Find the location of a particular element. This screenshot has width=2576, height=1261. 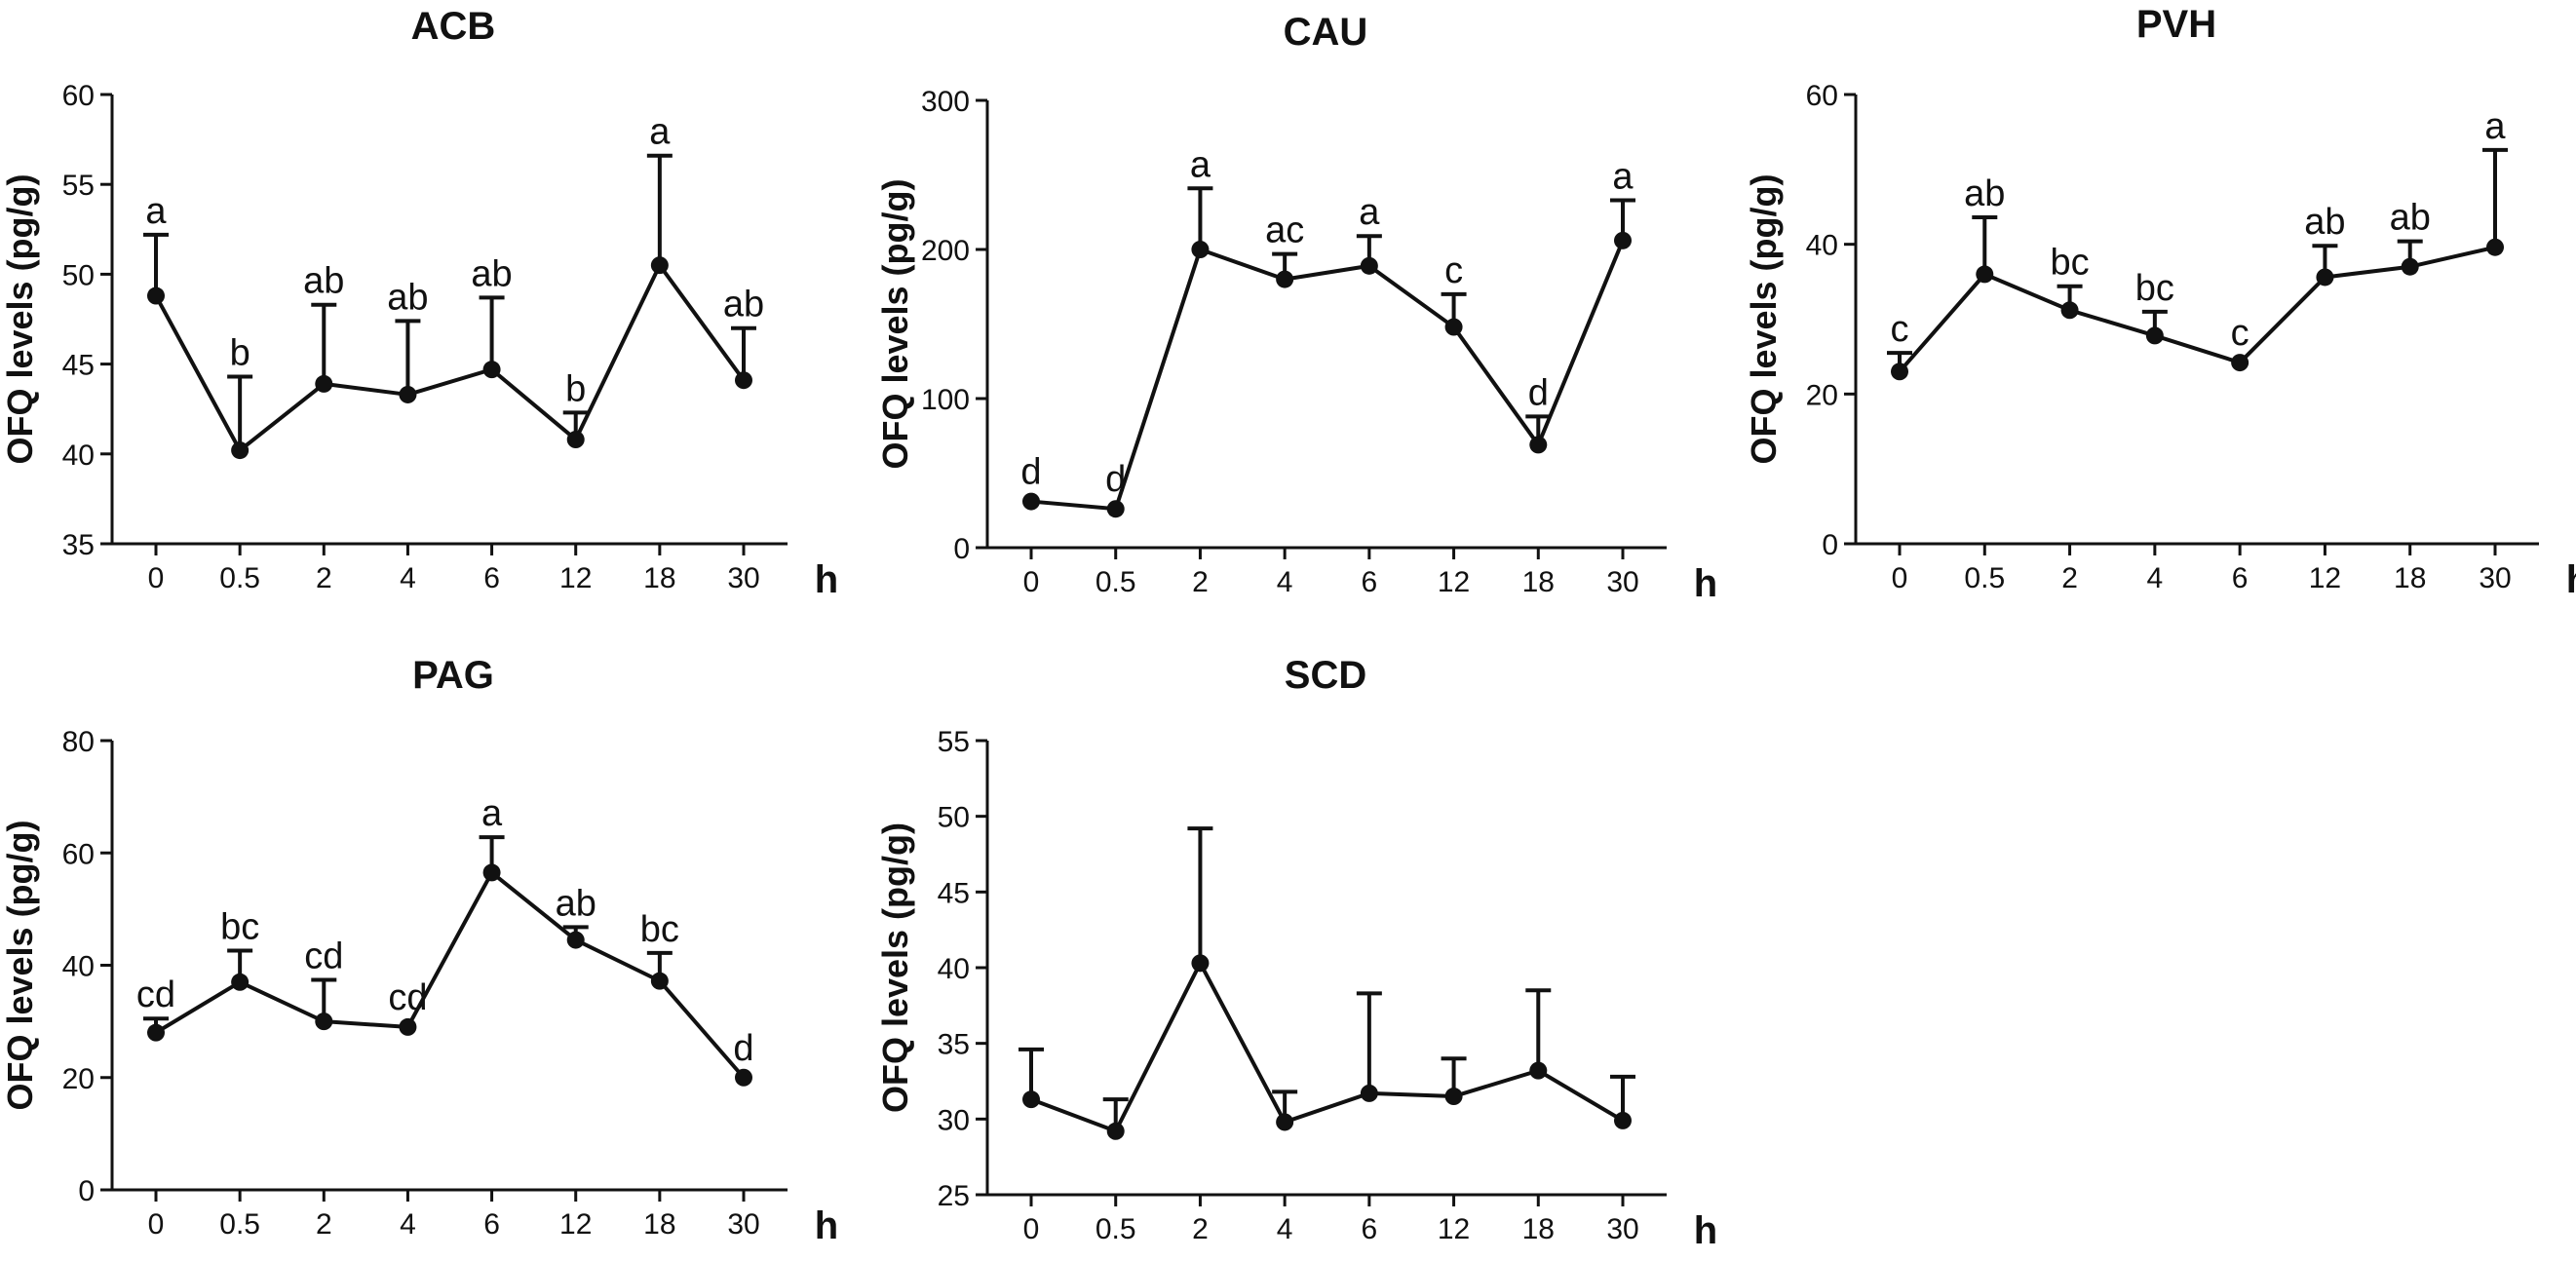

y-tick-label: 20 is located at coordinates (1822, 395).